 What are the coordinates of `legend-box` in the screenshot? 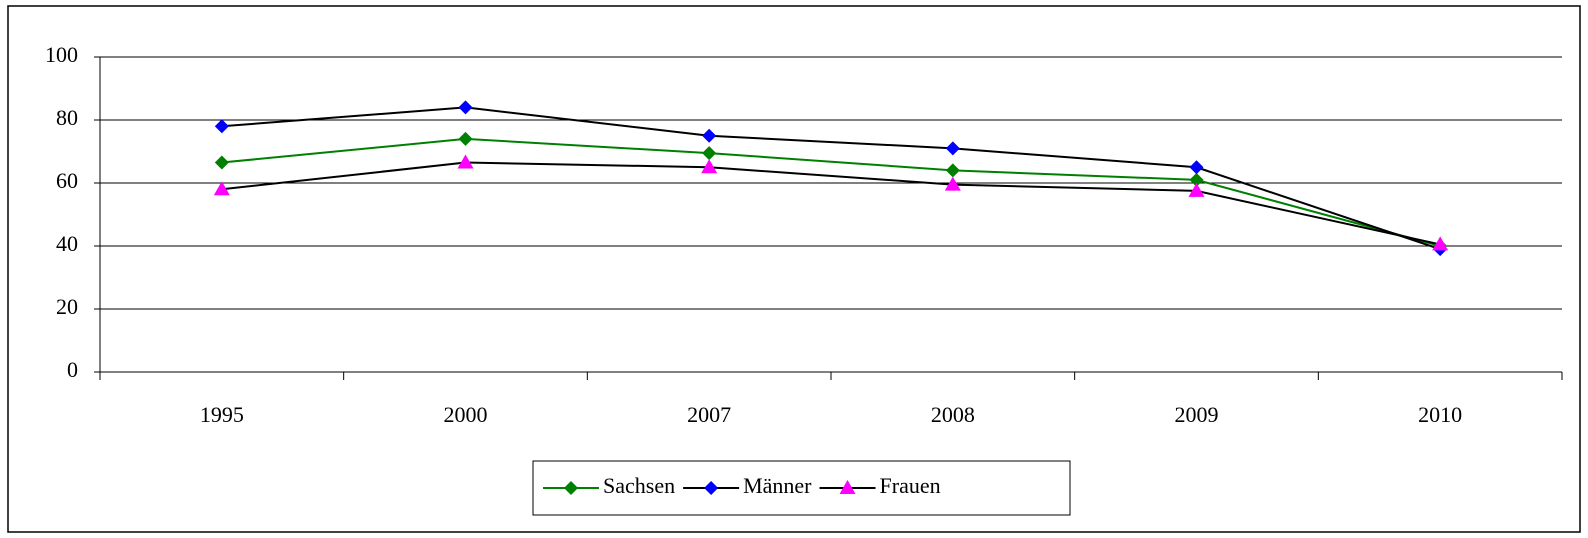 It's located at (801, 488).